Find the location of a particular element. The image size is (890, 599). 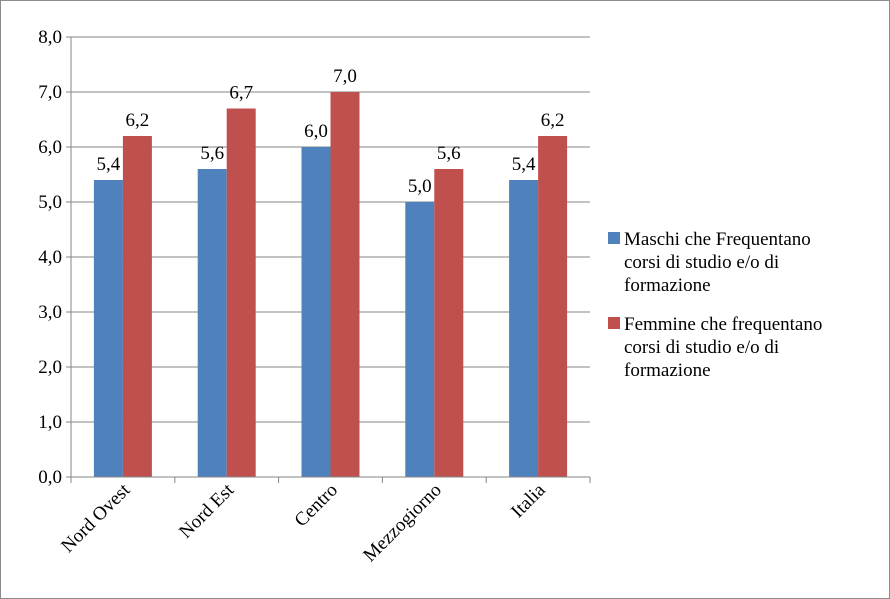

y-tick-label: 0,0 is located at coordinates (50, 477).